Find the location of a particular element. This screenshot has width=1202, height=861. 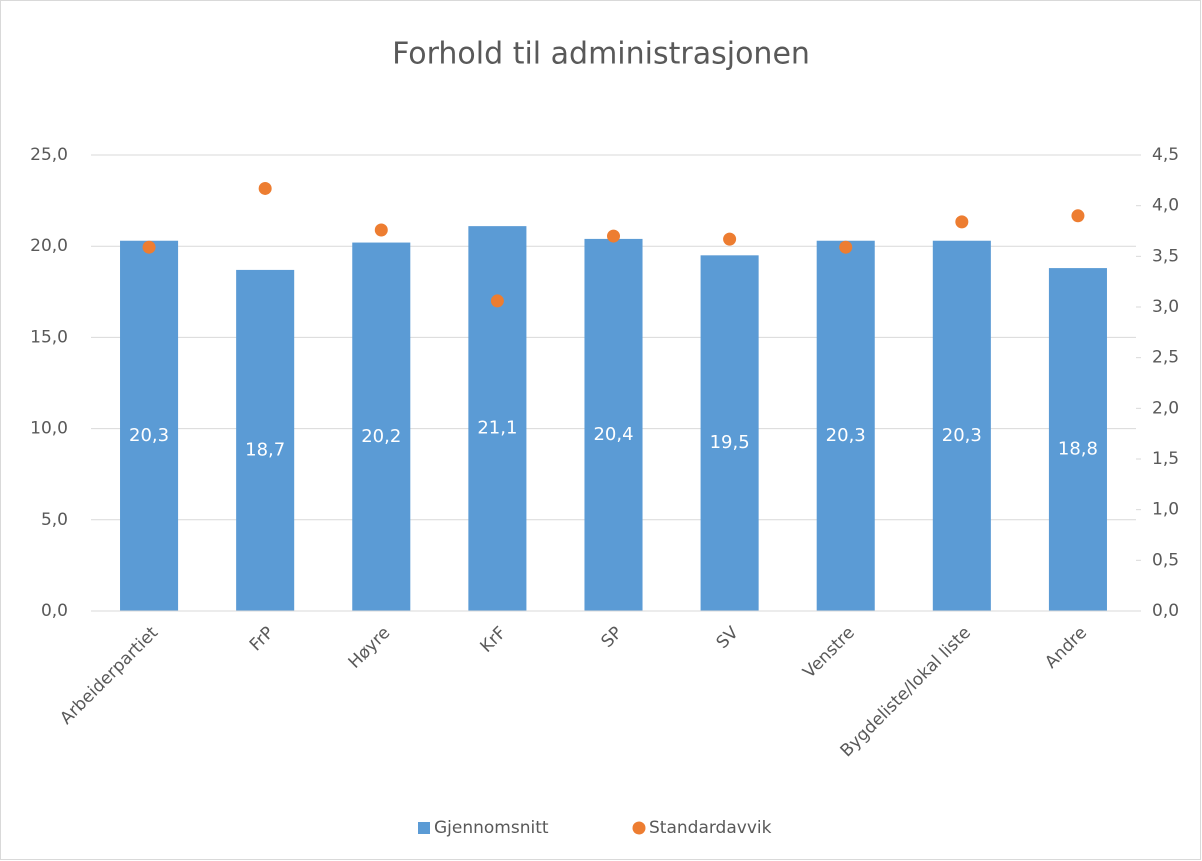

y-tick-label: 10,0 is located at coordinates (49, 429).